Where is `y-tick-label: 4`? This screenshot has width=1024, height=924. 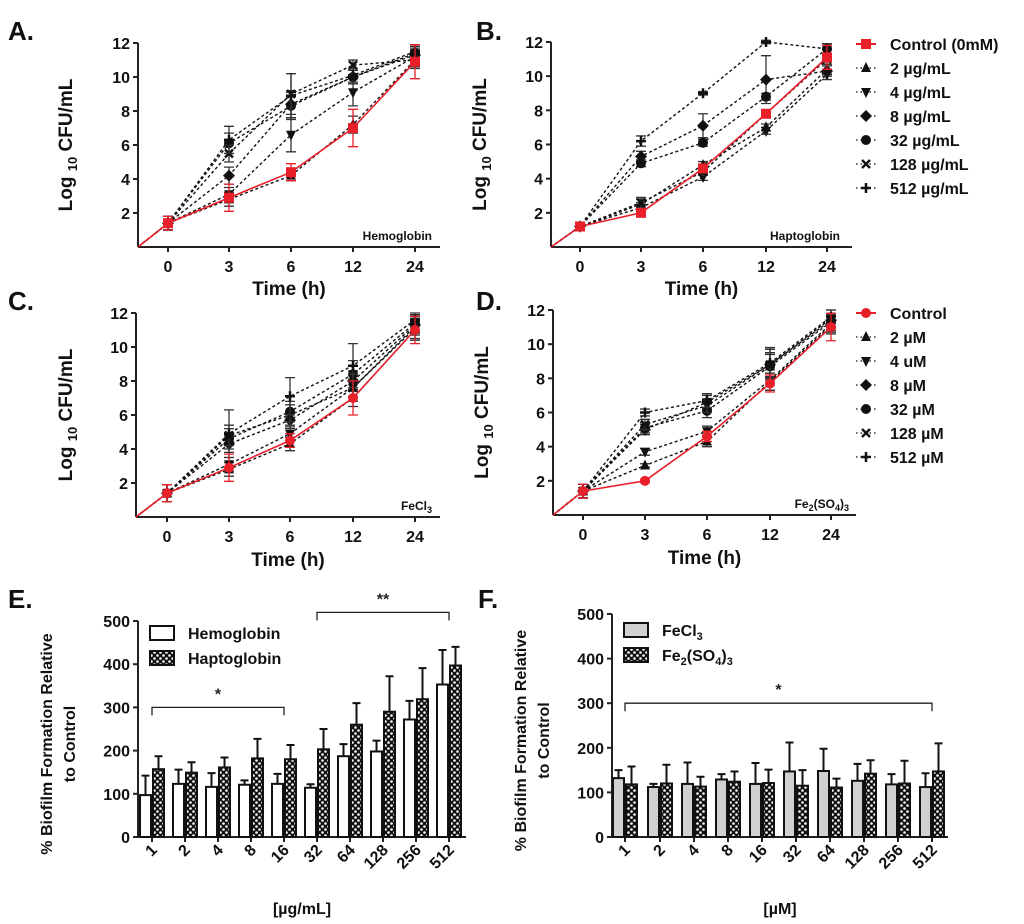
y-tick-label: 4 is located at coordinates (123, 450).